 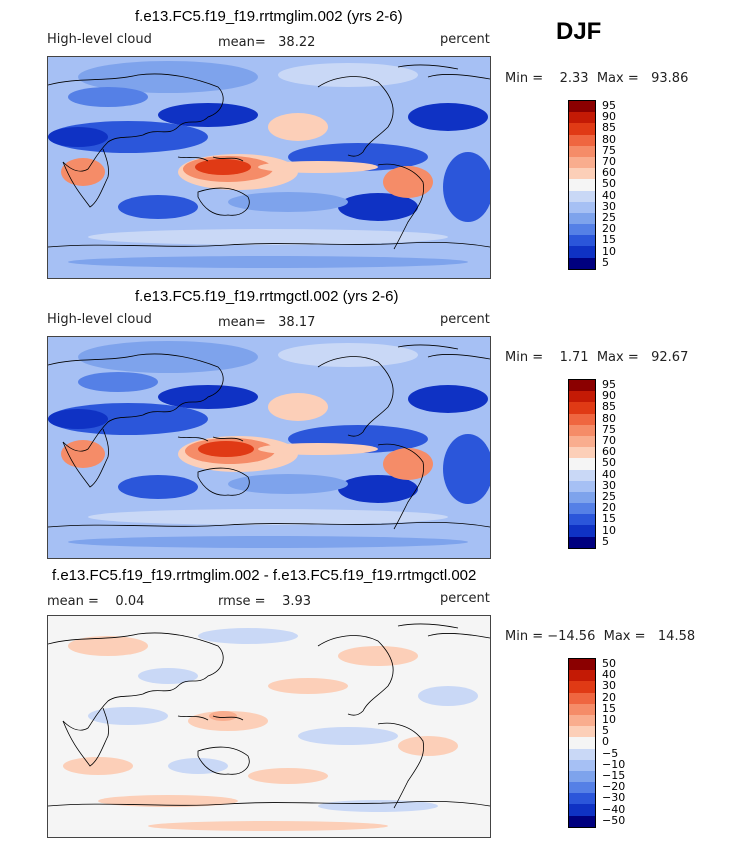 I want to click on panel1-units: percent, so click(x=465, y=39).